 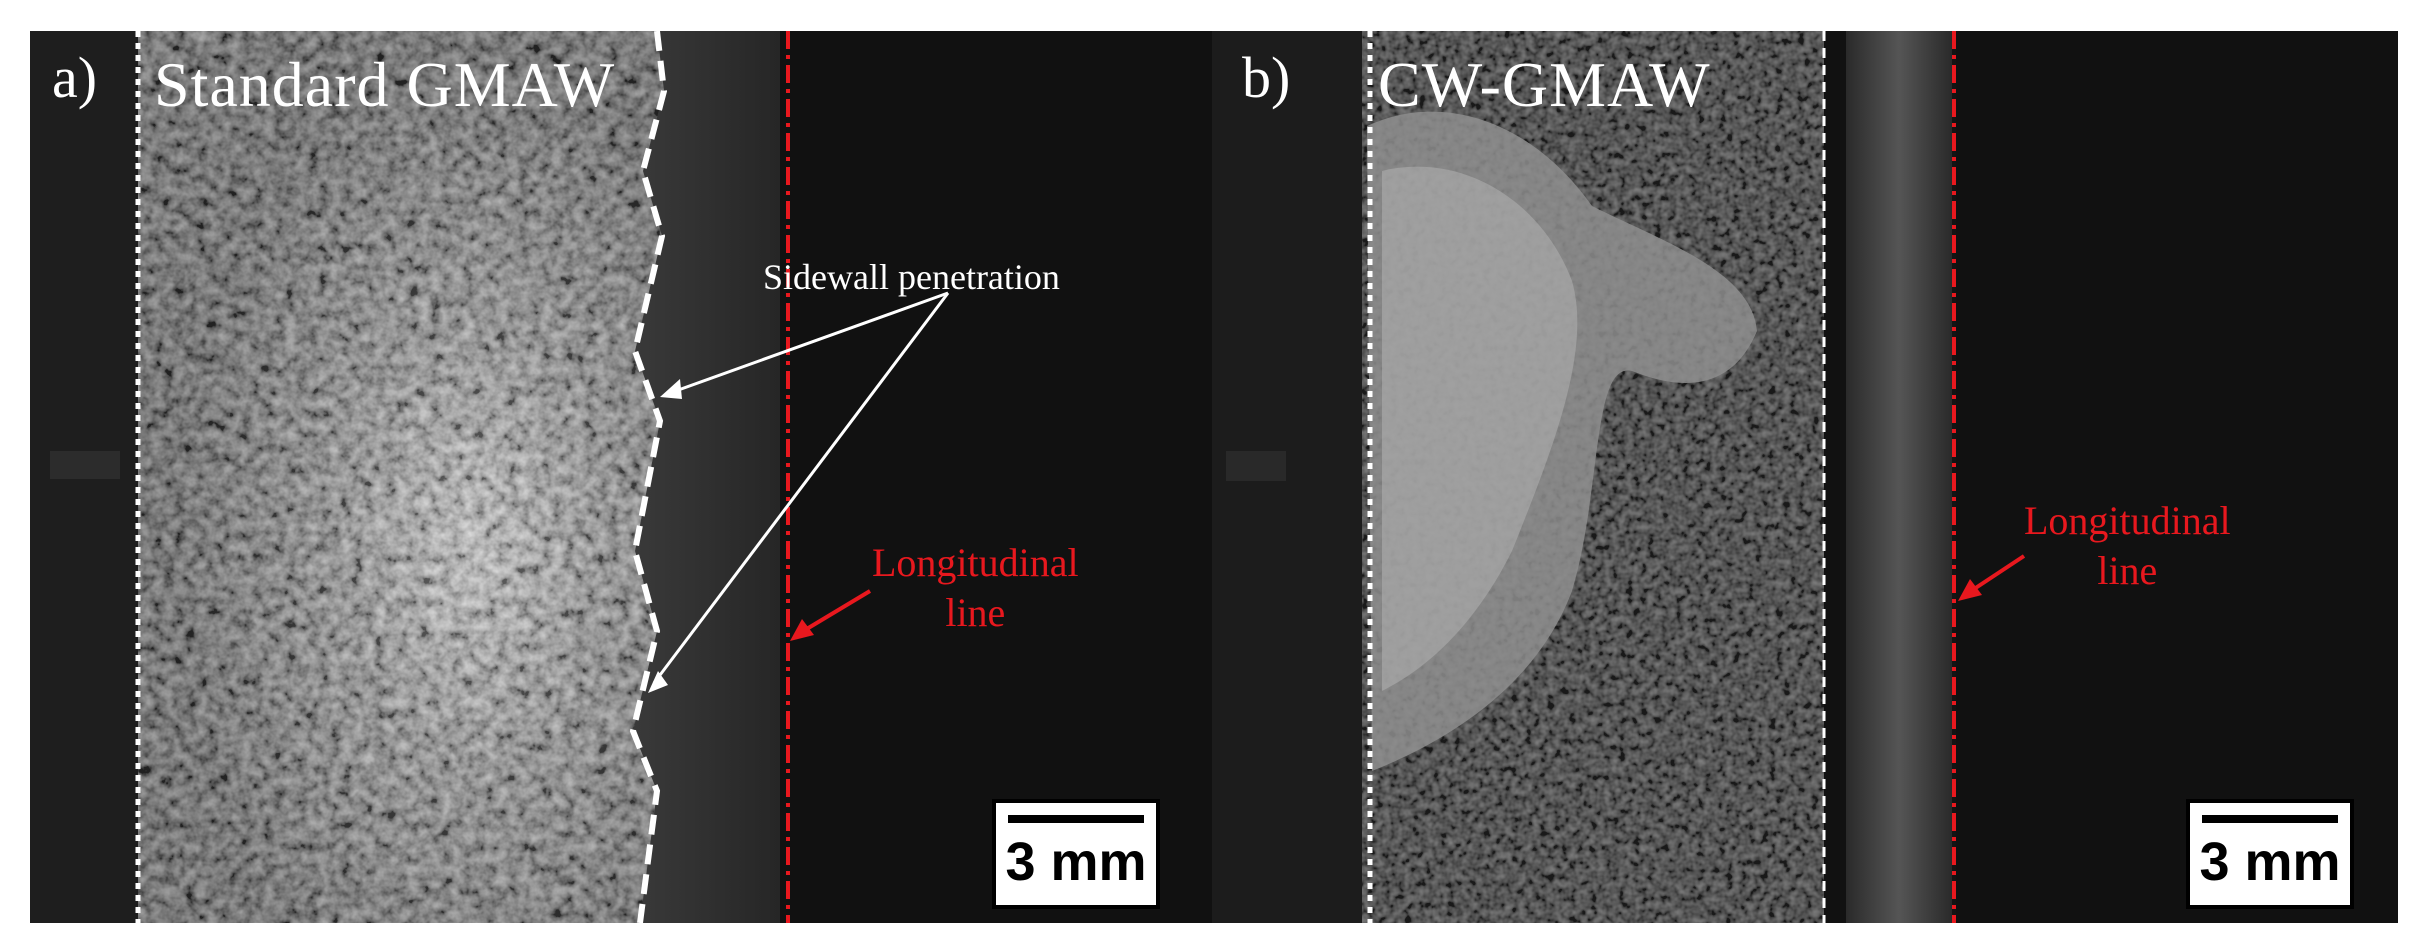 I want to click on longitudinal-line-label-a-line2: line, so click(x=975, y=612).